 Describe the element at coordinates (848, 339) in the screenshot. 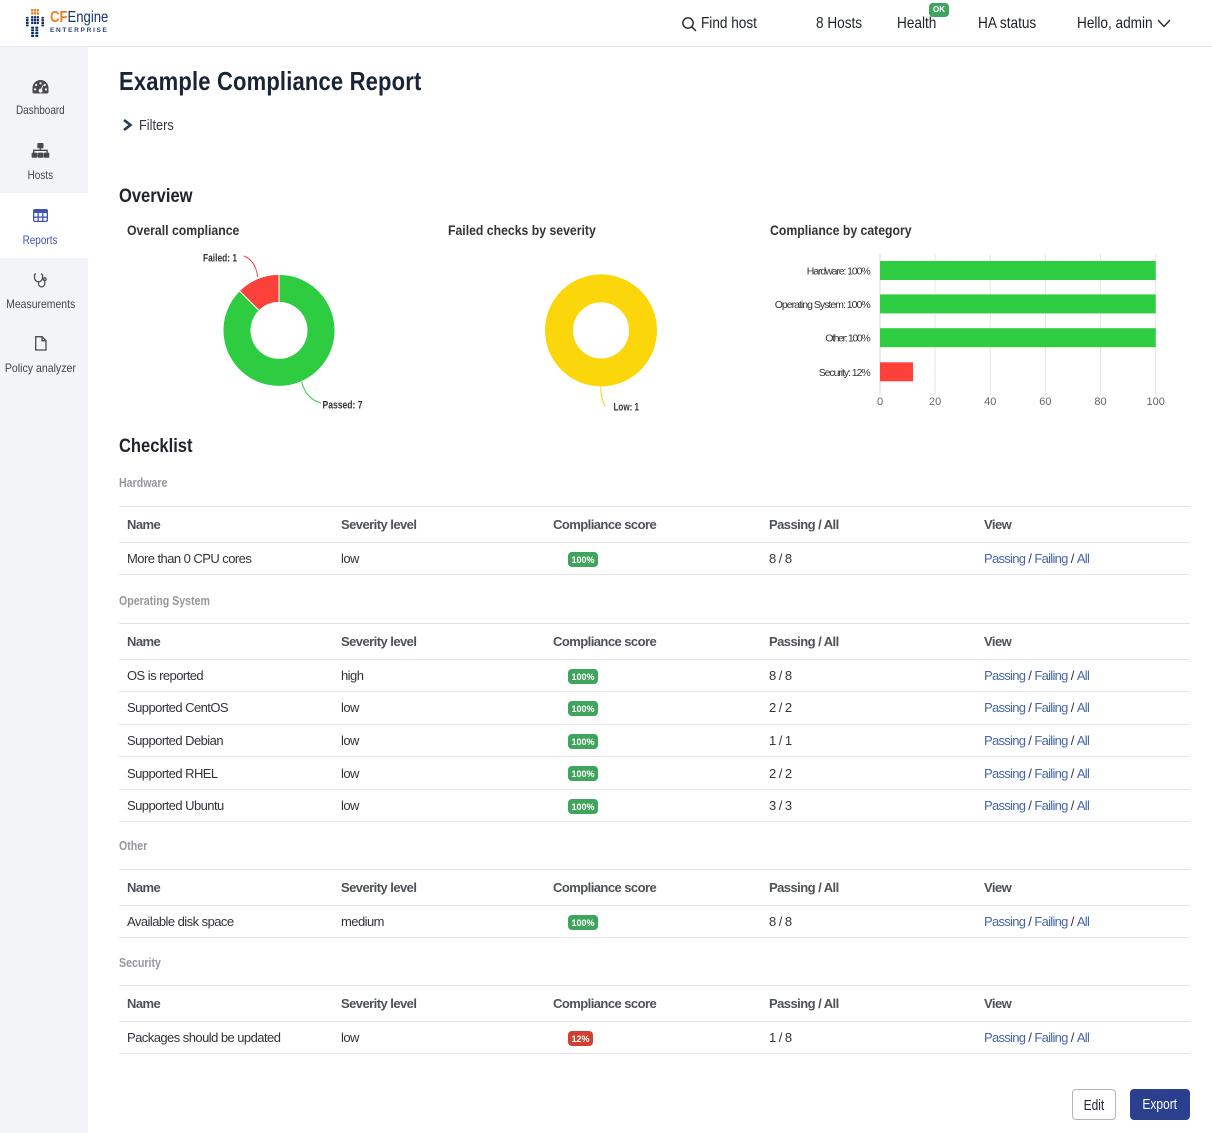

I see `svg-text: Other: 100%` at that location.